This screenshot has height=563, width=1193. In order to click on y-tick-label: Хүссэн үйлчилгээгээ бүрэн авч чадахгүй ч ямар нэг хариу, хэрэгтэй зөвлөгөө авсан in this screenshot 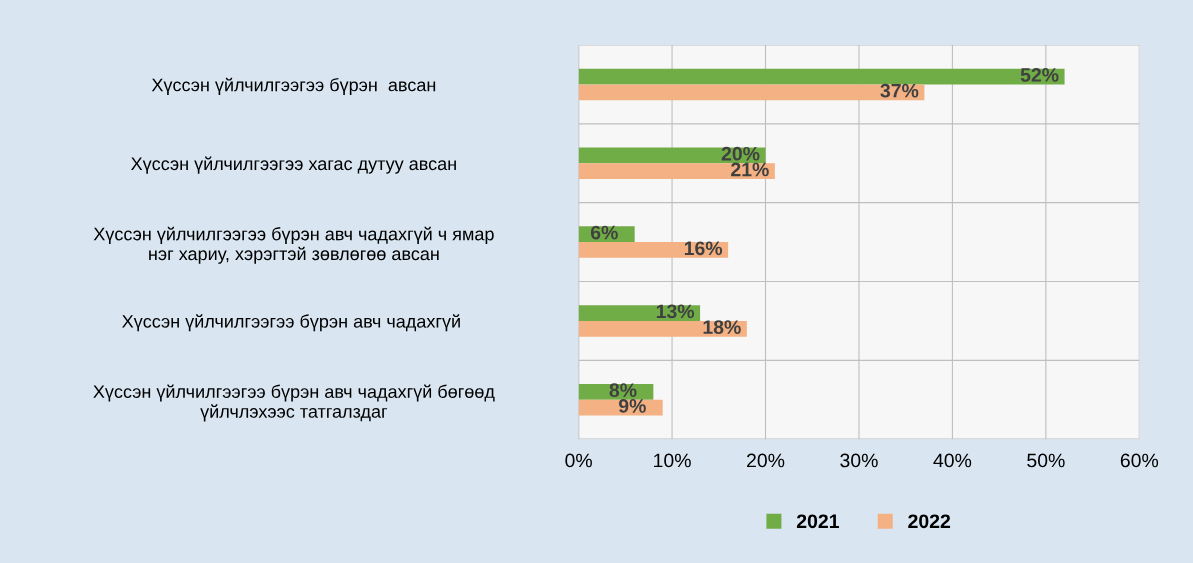, I will do `click(293, 245)`.